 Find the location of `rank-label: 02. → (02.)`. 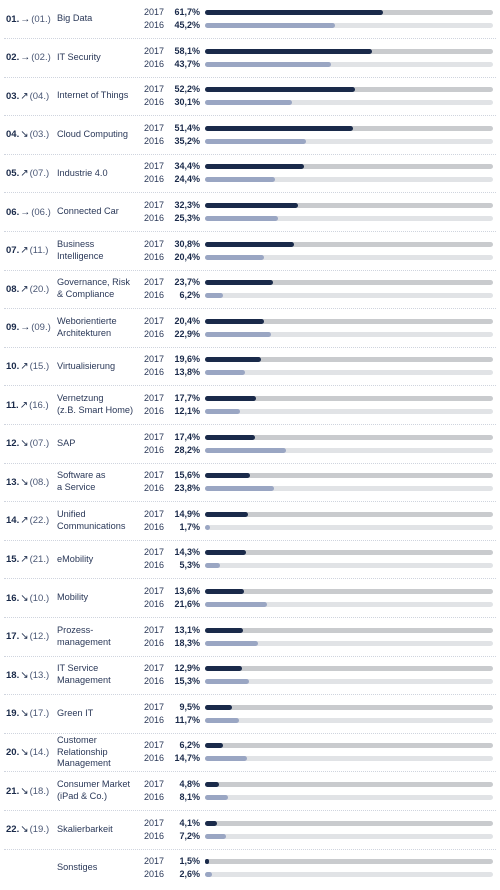

rank-label: 02. → (02.) is located at coordinates (32, 58).